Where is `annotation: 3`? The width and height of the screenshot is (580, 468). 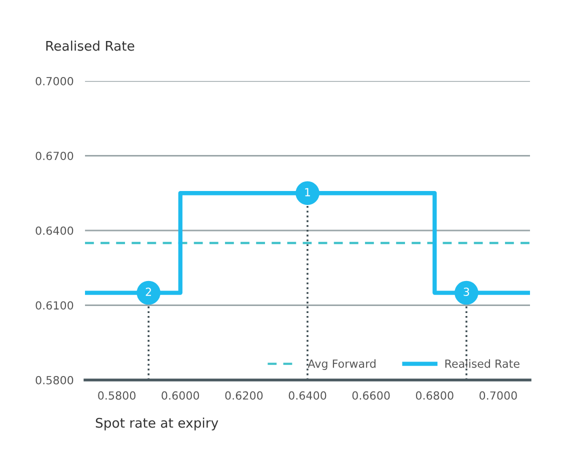 annotation: 3 is located at coordinates (467, 292).